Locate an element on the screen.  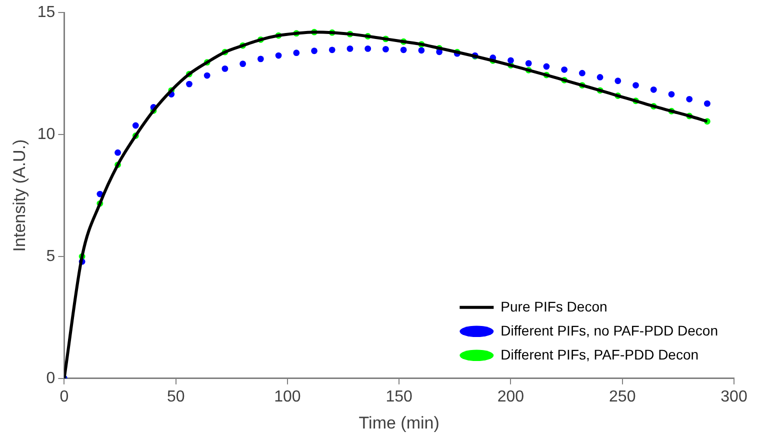
y-tick-label: 10 is located at coordinates (46, 134).